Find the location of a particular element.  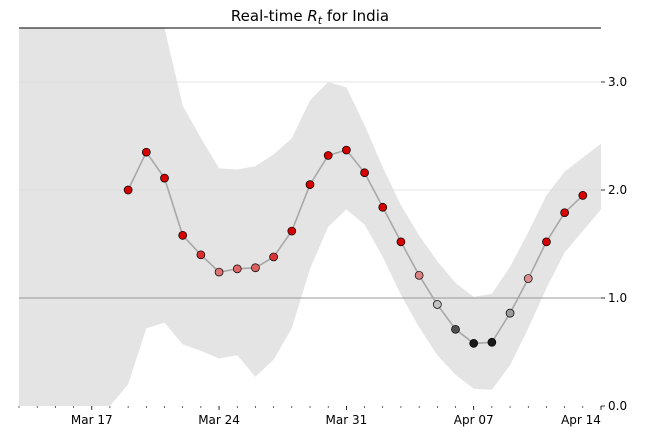

chart-title: Real-time Rt for India is located at coordinates (310, 17).